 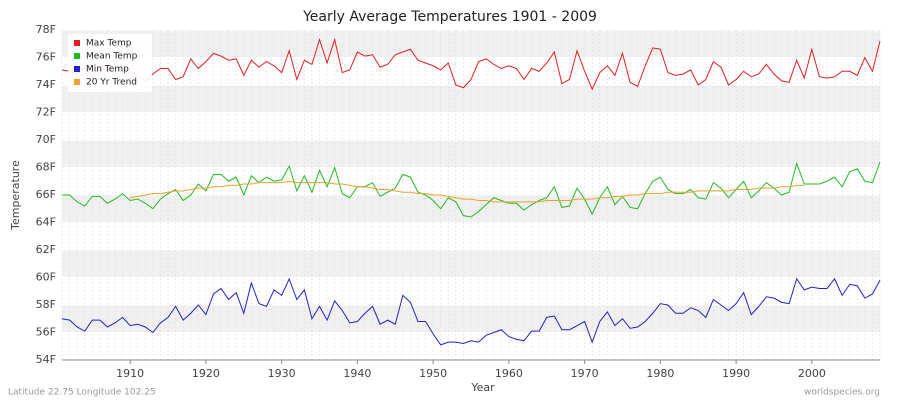 What do you see at coordinates (206, 373) in the screenshot?
I see `x-tick-label: 1920` at bounding box center [206, 373].